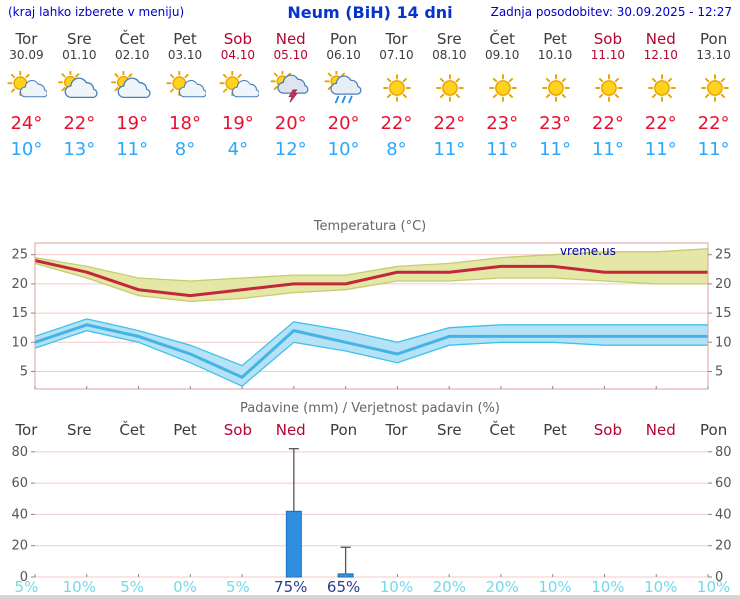 The width and height of the screenshot is (740, 600). What do you see at coordinates (291, 587) in the screenshot?
I see `precip-probability: 75%` at bounding box center [291, 587].